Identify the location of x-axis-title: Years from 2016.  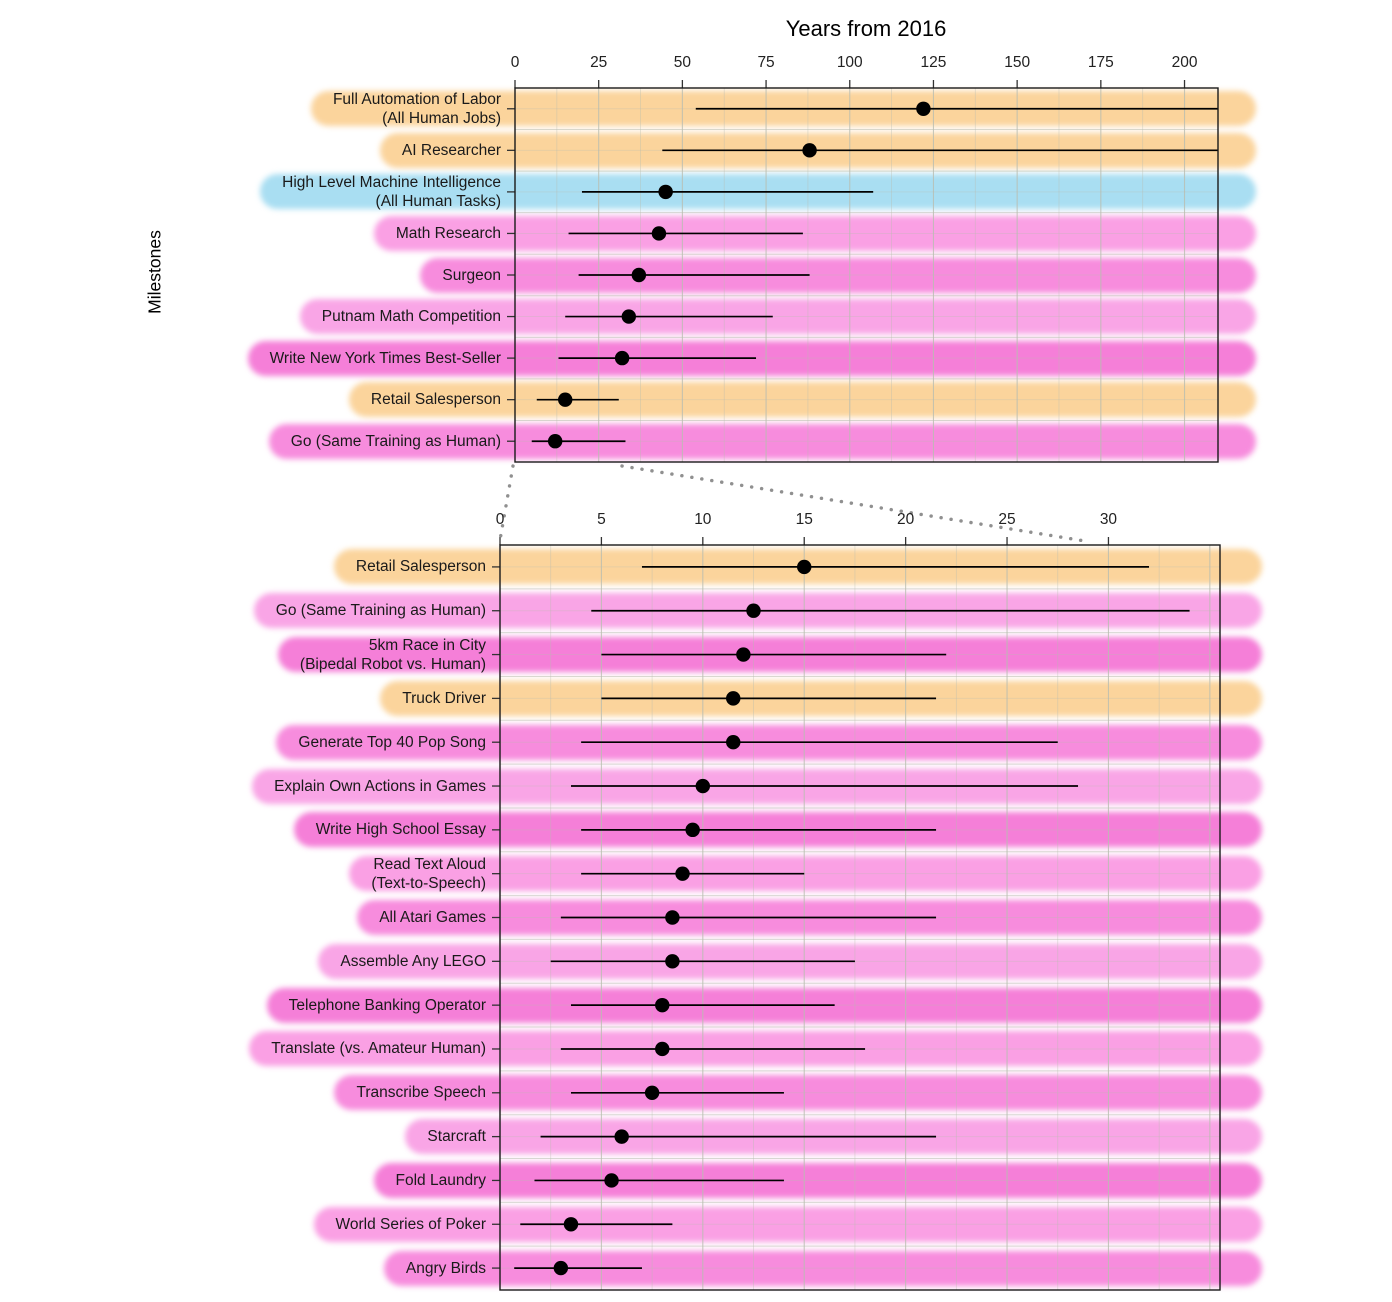
(866, 28).